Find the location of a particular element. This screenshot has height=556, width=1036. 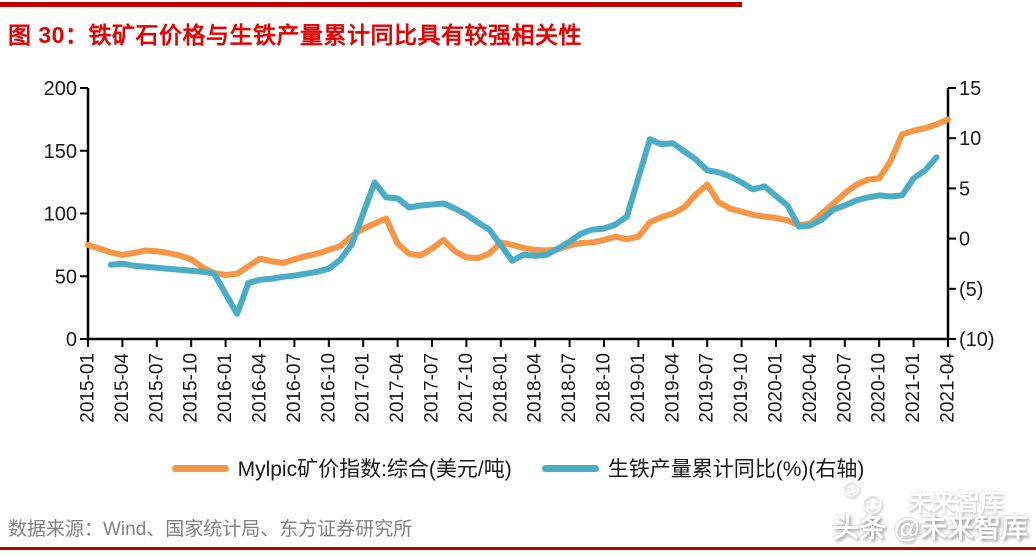

right-axis-tick-label: 10 is located at coordinates (970, 139).